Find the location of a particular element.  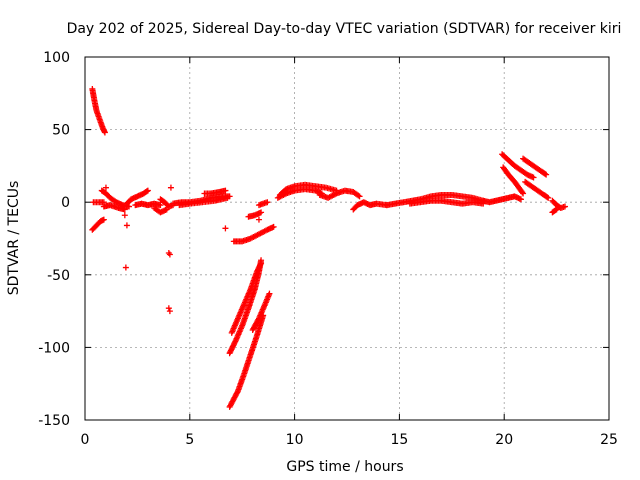

y-tick-label: 0 is located at coordinates (65, 203).